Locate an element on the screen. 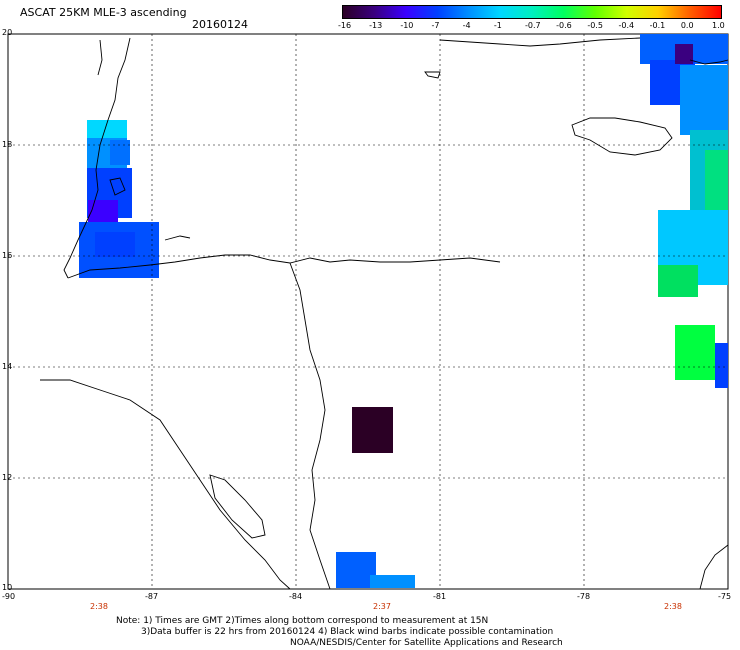  colorbar-label: -13 is located at coordinates (376, 25).